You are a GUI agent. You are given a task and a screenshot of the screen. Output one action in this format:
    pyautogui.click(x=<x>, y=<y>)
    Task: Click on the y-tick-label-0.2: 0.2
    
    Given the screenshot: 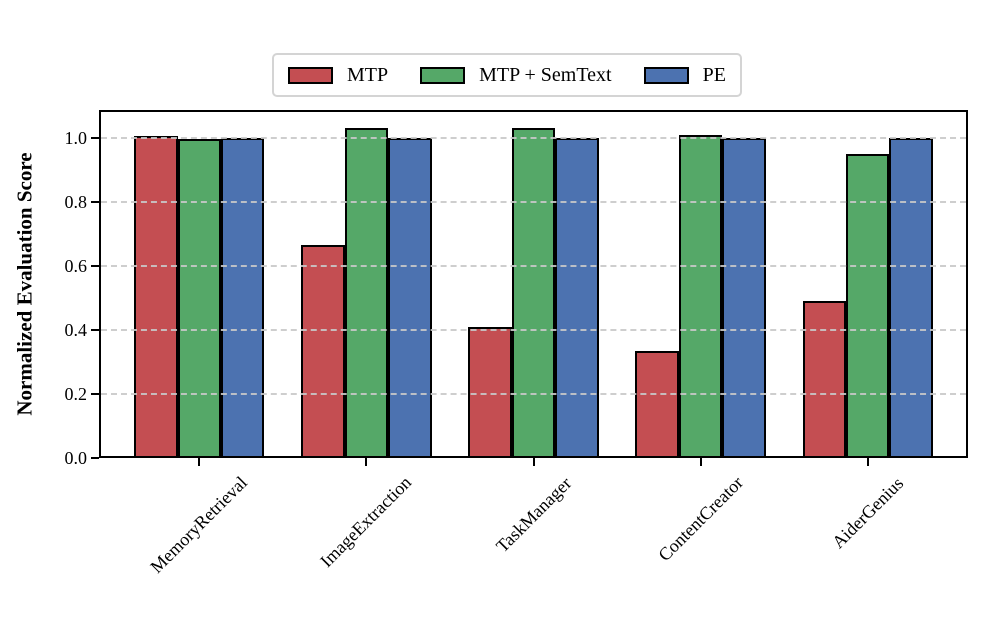 What is the action you would take?
    pyautogui.click(x=76, y=393)
    